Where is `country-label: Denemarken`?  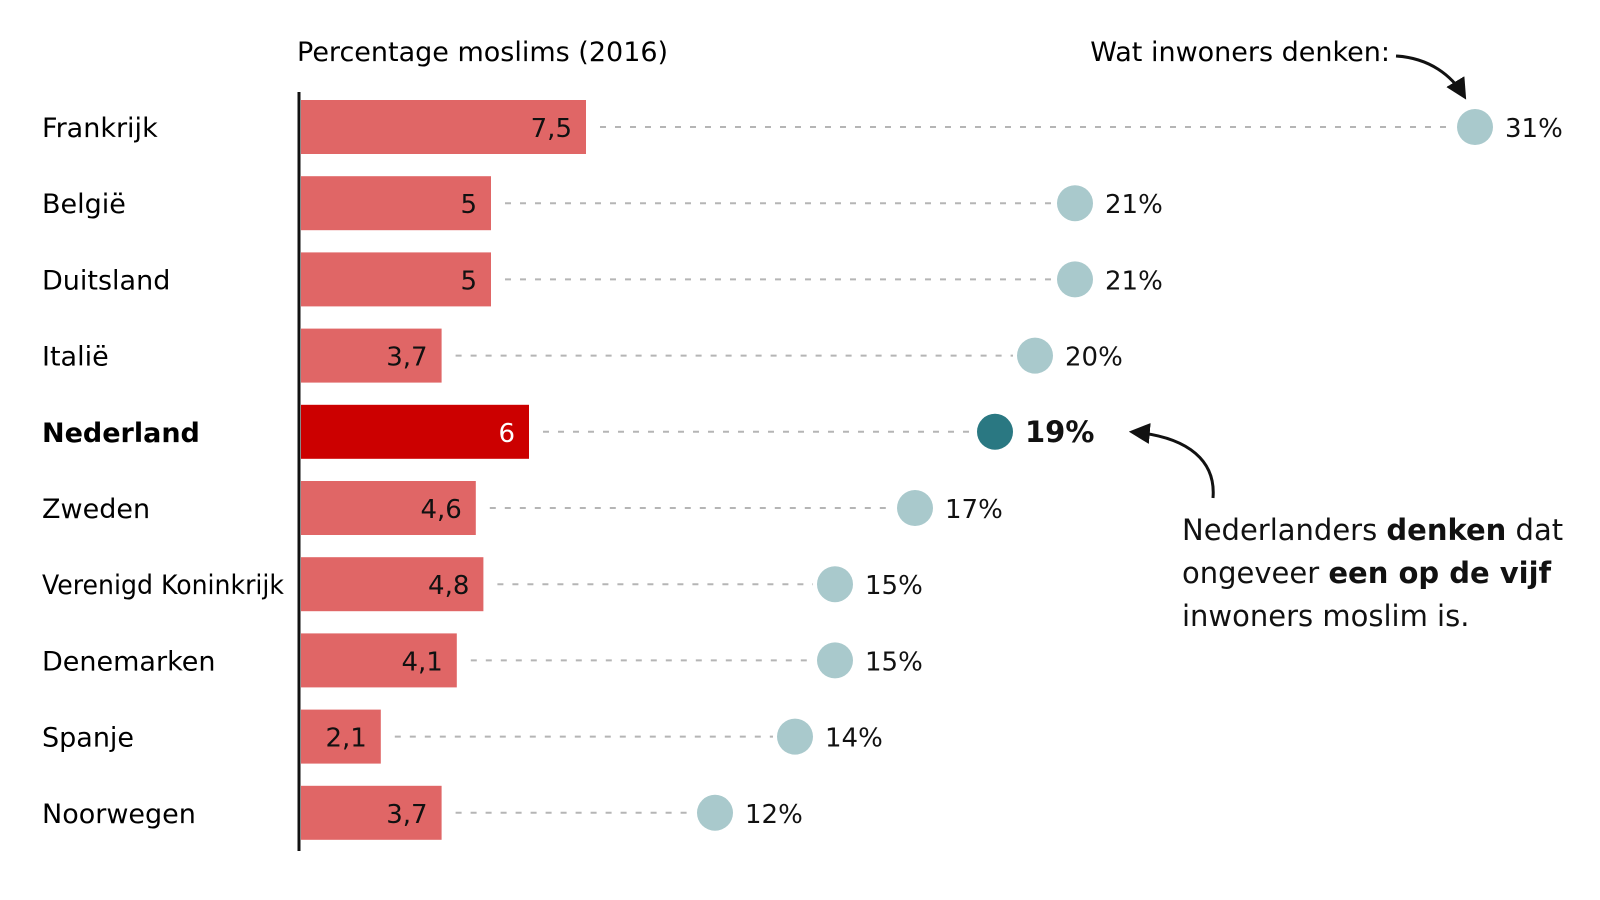 country-label: Denemarken is located at coordinates (128, 661).